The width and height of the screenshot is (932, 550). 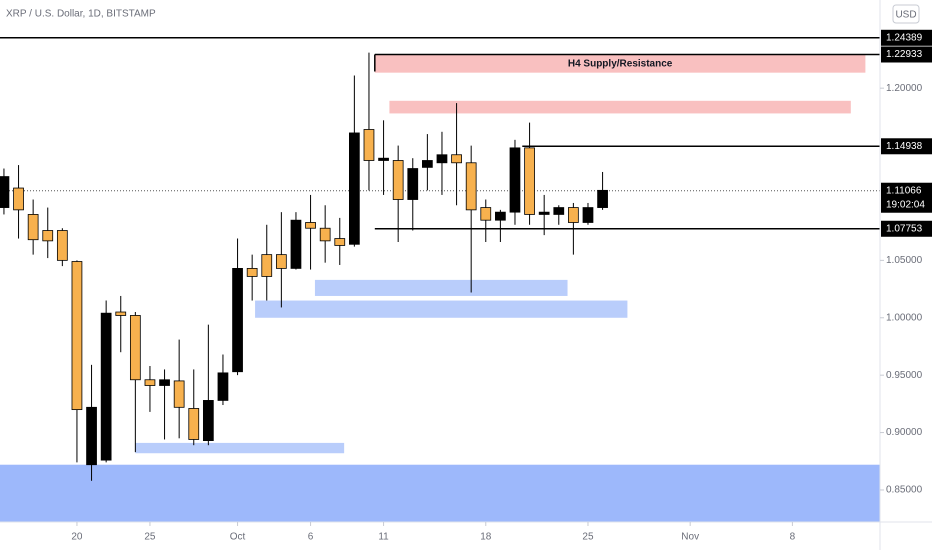 What do you see at coordinates (81, 14) in the screenshot?
I see `chart-title: XRP / U.S. Dollar, 1D, BITSTAMP` at bounding box center [81, 14].